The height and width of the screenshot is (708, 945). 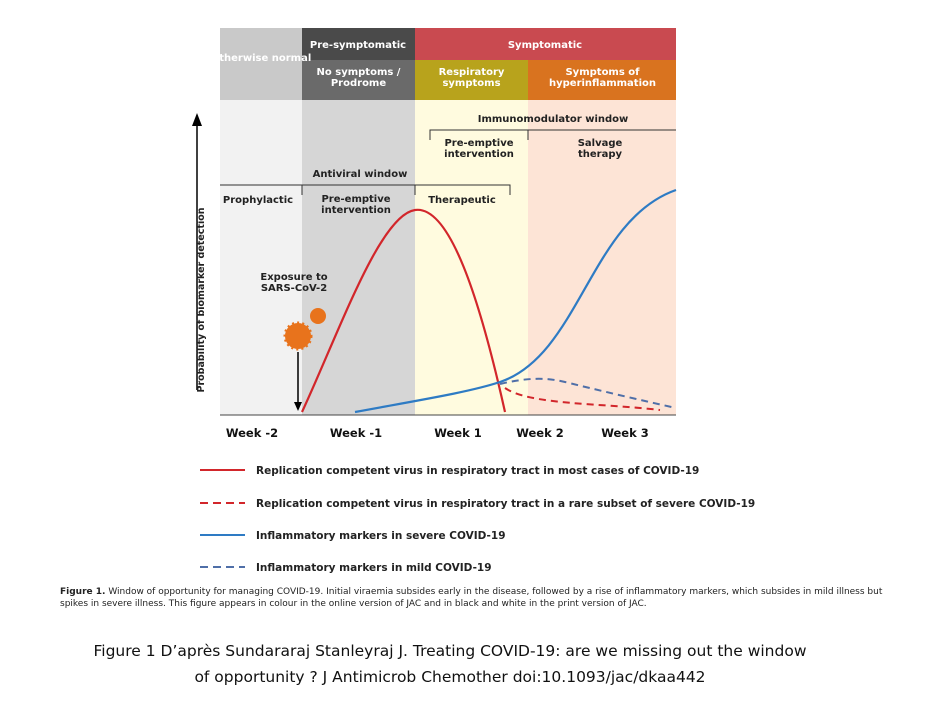 What do you see at coordinates (252, 433) in the screenshot?
I see `x-label: Week -2` at bounding box center [252, 433].